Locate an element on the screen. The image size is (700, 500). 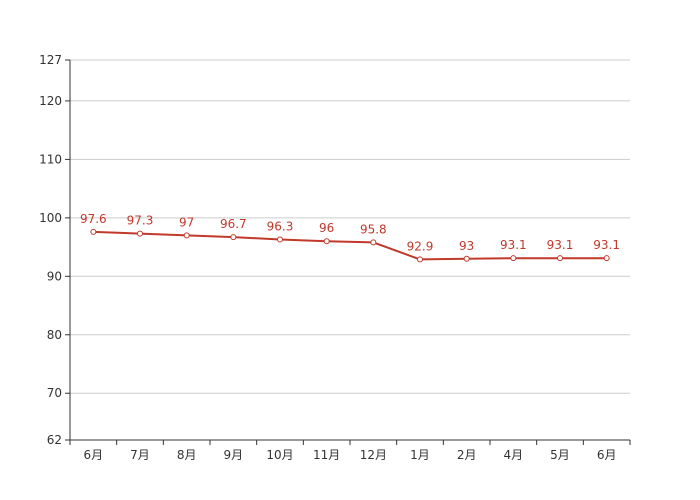
data-label: 92.9 is located at coordinates (420, 246).